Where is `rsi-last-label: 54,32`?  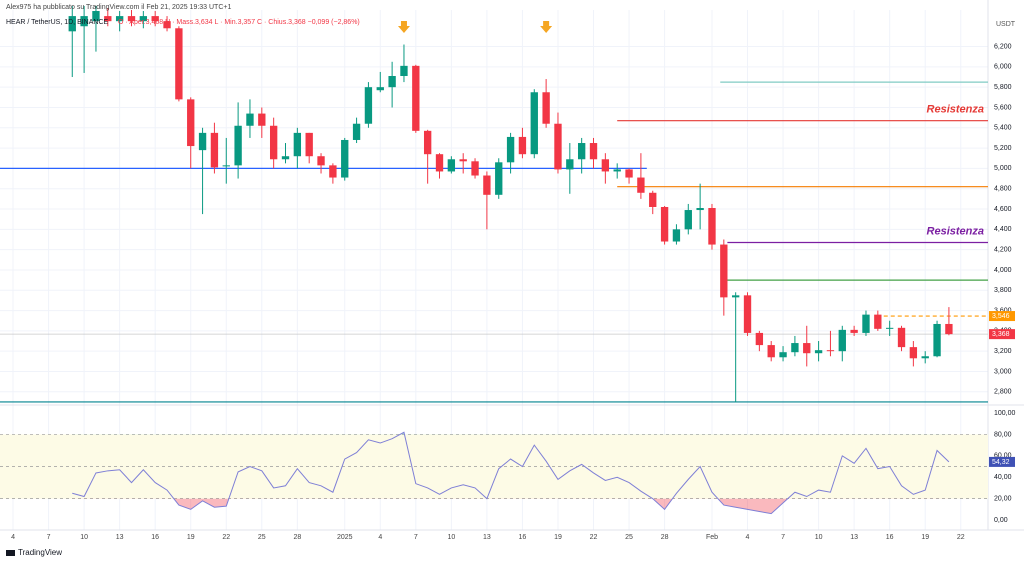 rsi-last-label: 54,32 is located at coordinates (1001, 462).